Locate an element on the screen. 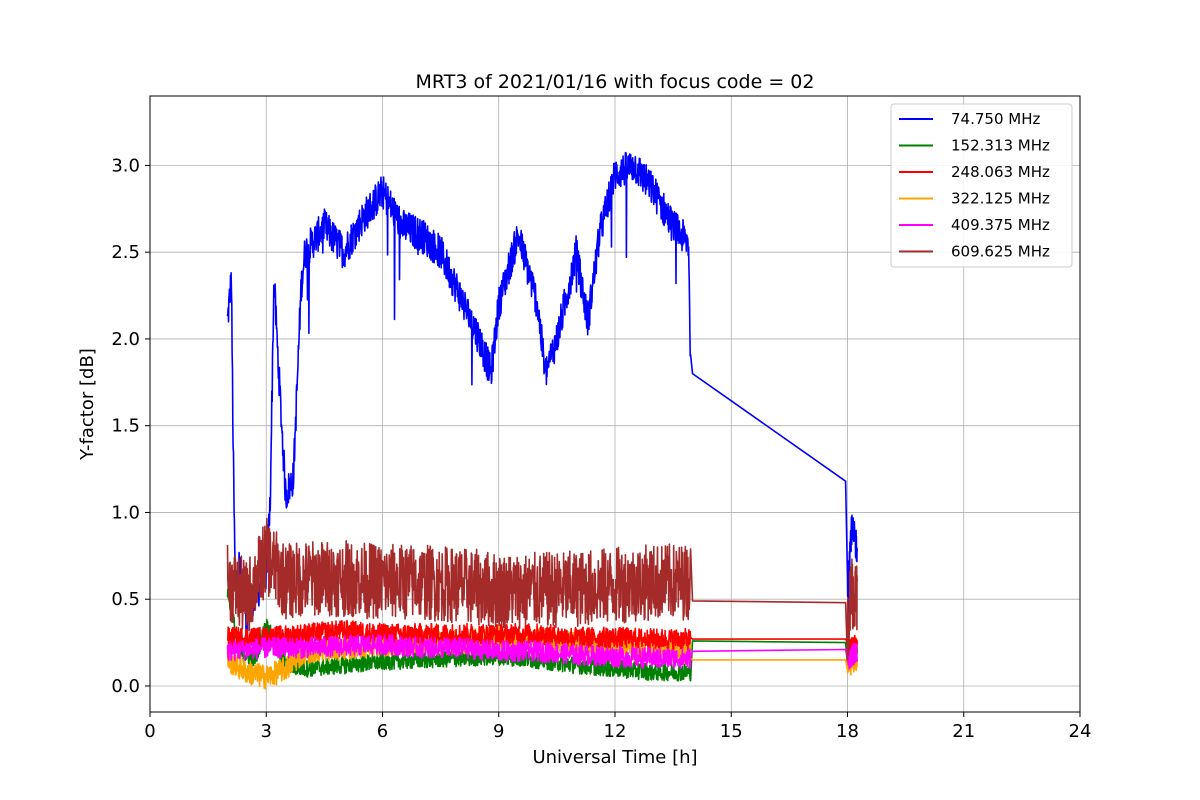  legend-entry: 409.375 MHz is located at coordinates (1000, 225).